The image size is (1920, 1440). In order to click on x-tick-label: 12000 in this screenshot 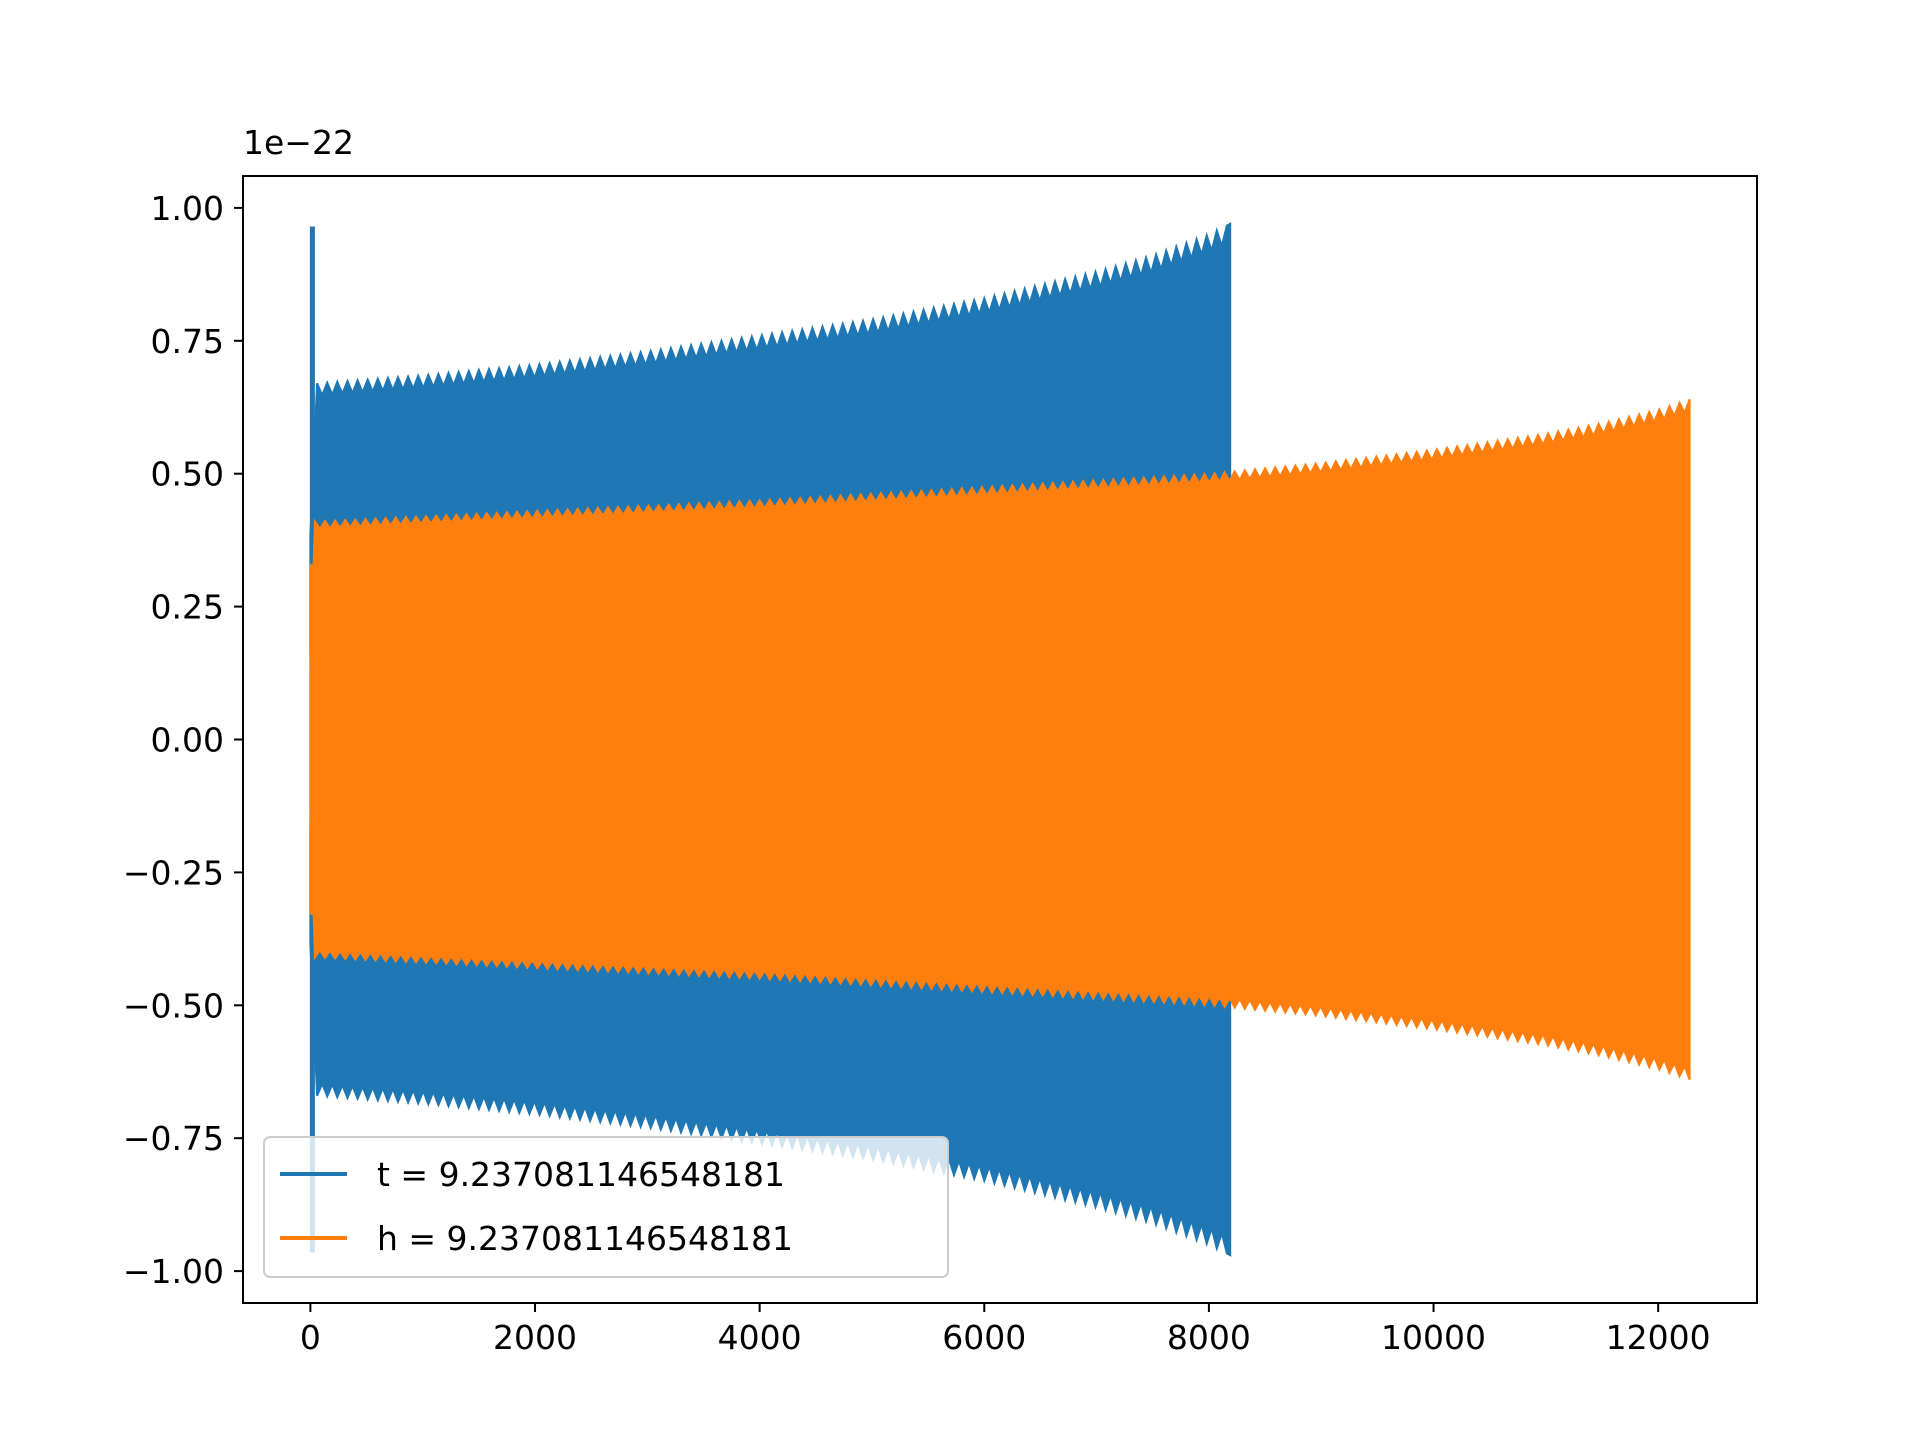, I will do `click(1658, 1337)`.